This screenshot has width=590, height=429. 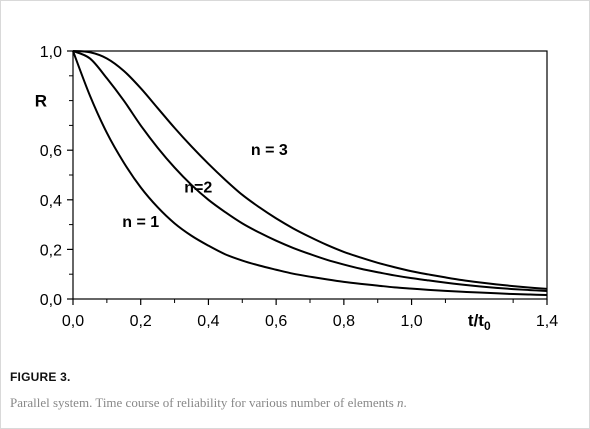 I want to click on y-axis-title: R, so click(x=41, y=101).